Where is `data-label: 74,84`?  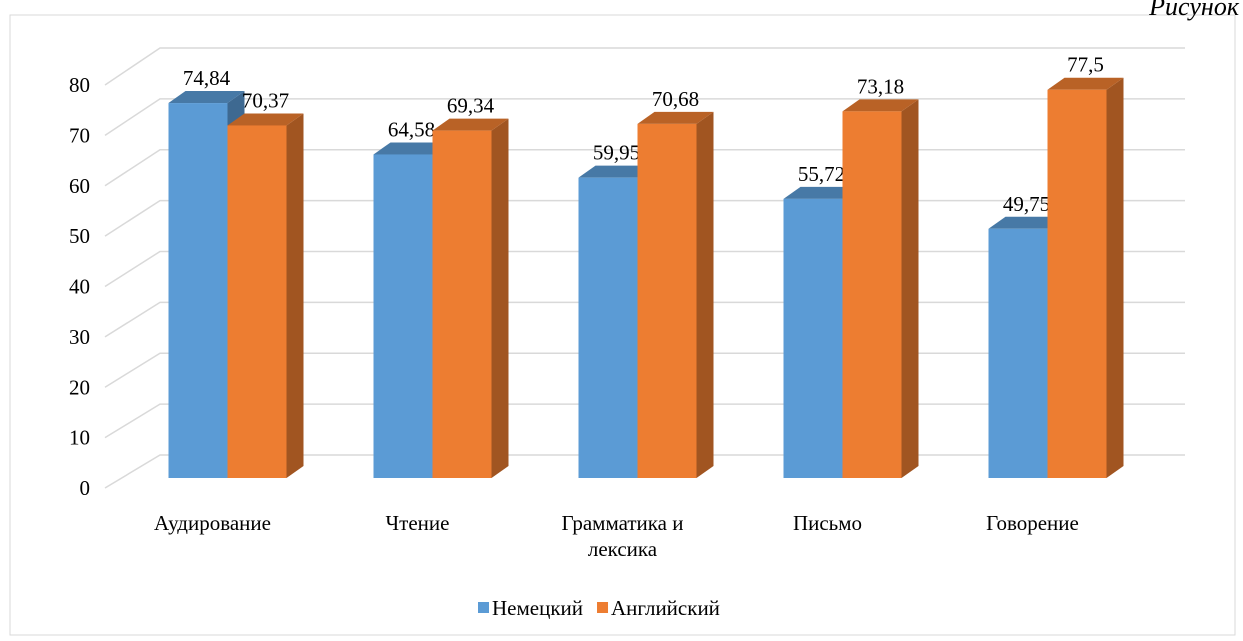 data-label: 74,84 is located at coordinates (207, 78).